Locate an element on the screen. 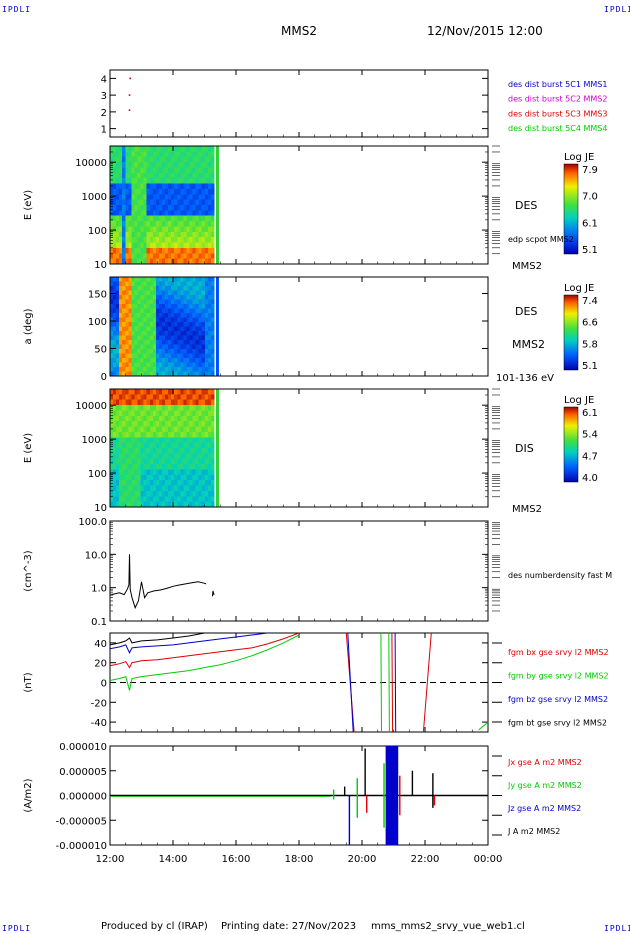  legend-entry: Jx gse A m2 MMS2 is located at coordinates (544, 762).